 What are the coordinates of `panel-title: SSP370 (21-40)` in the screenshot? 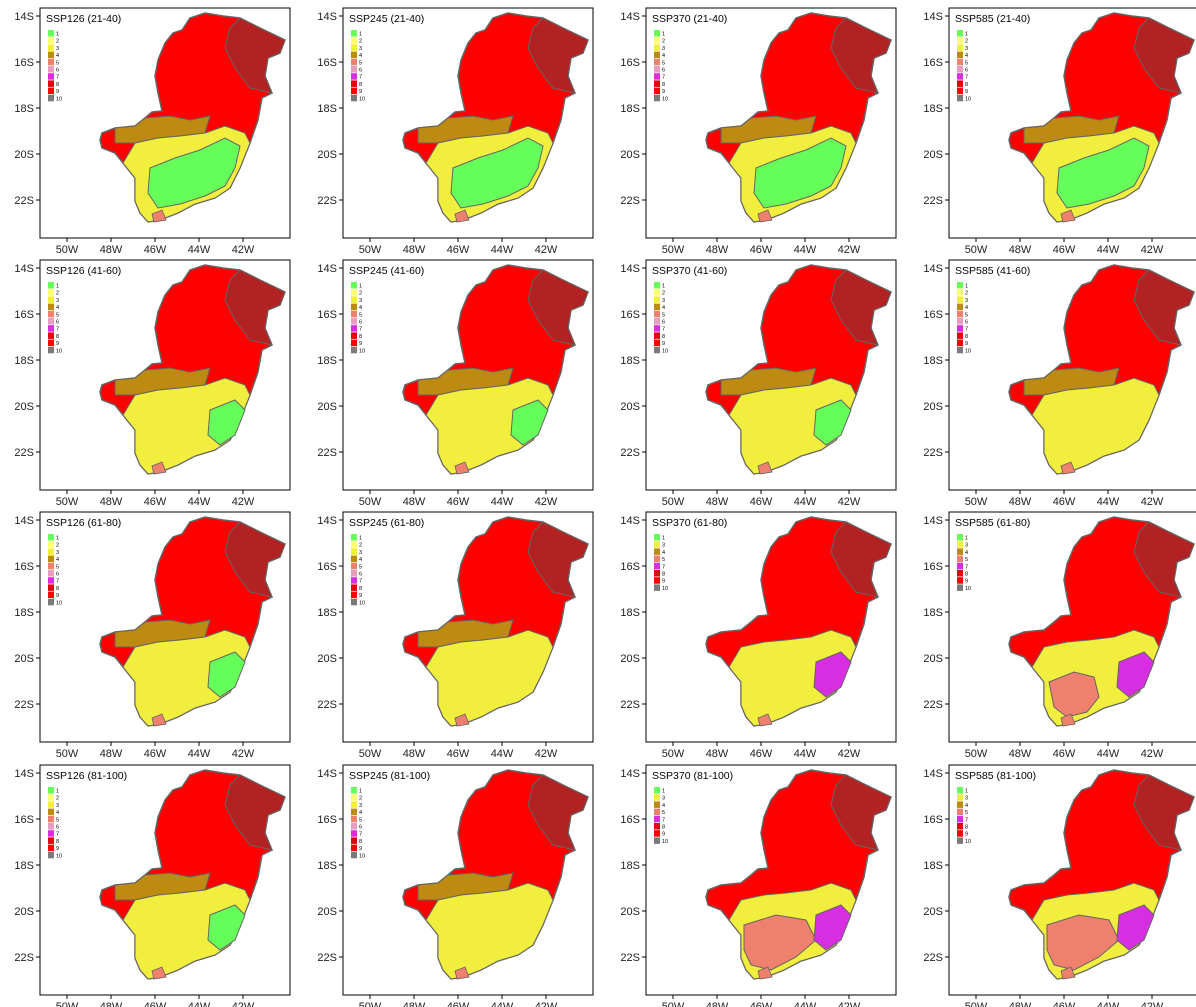 It's located at (689, 19).